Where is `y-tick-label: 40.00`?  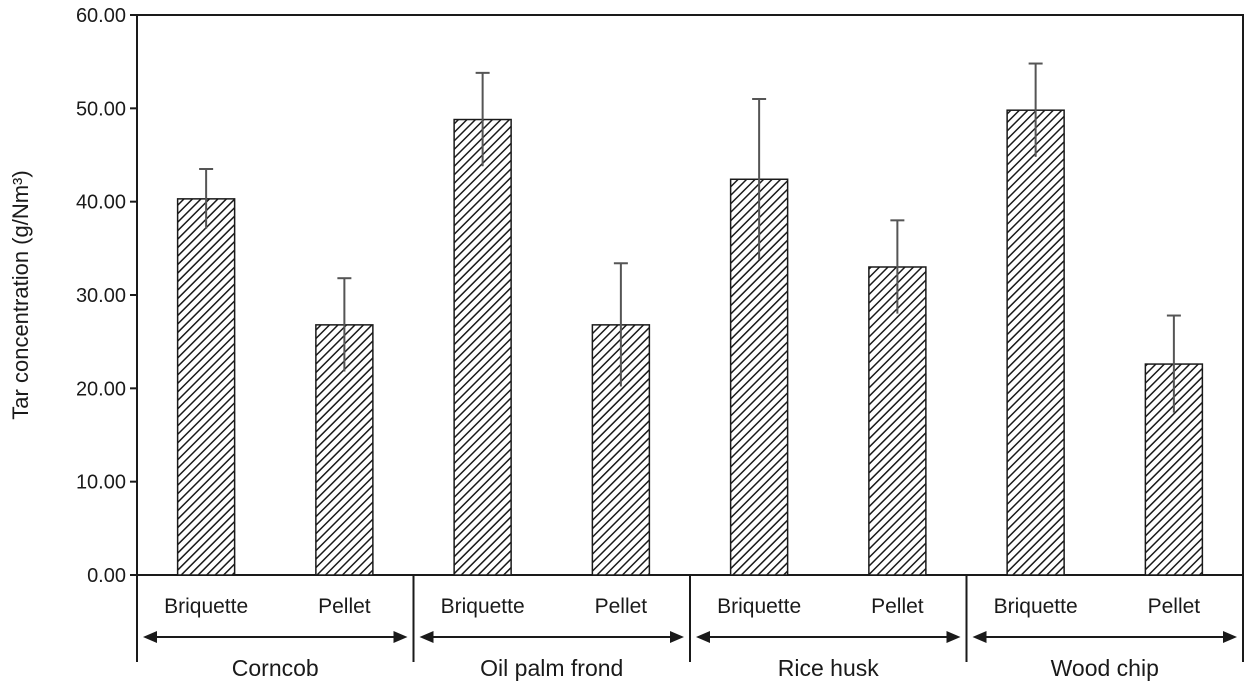
y-tick-label: 40.00 is located at coordinates (101, 203).